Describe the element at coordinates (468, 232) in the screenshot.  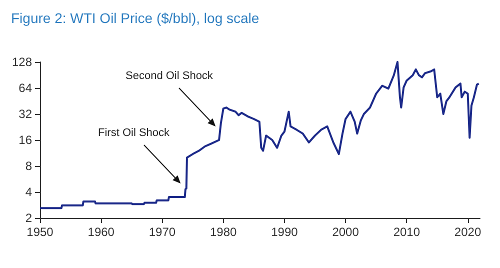
I see `x-tick-label: 2020` at that location.